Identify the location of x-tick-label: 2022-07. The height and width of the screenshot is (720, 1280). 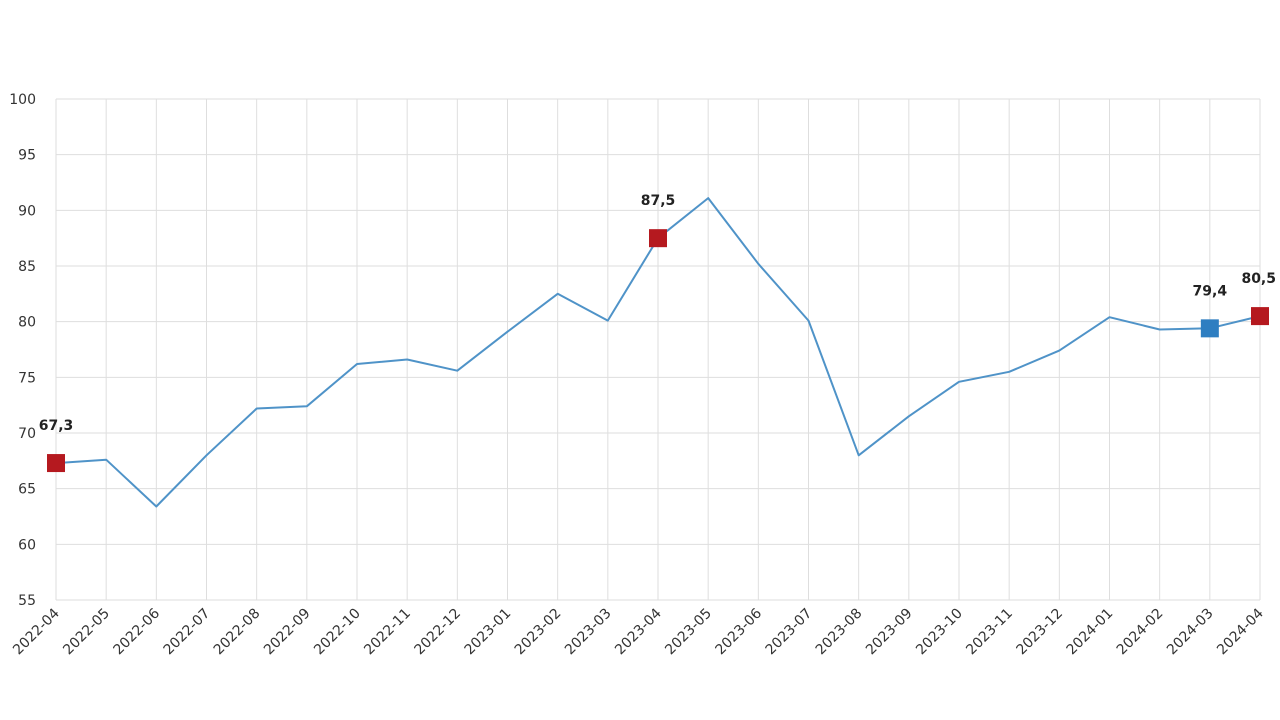
(187, 632).